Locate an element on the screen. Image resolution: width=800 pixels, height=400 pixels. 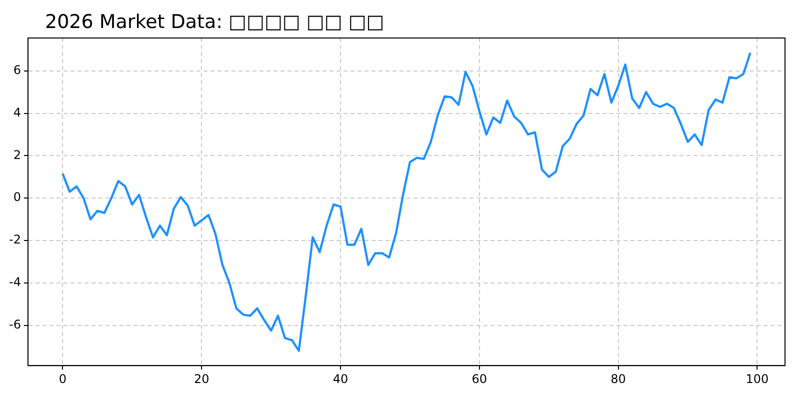
x-tick-label: 80 is located at coordinates (618, 379).